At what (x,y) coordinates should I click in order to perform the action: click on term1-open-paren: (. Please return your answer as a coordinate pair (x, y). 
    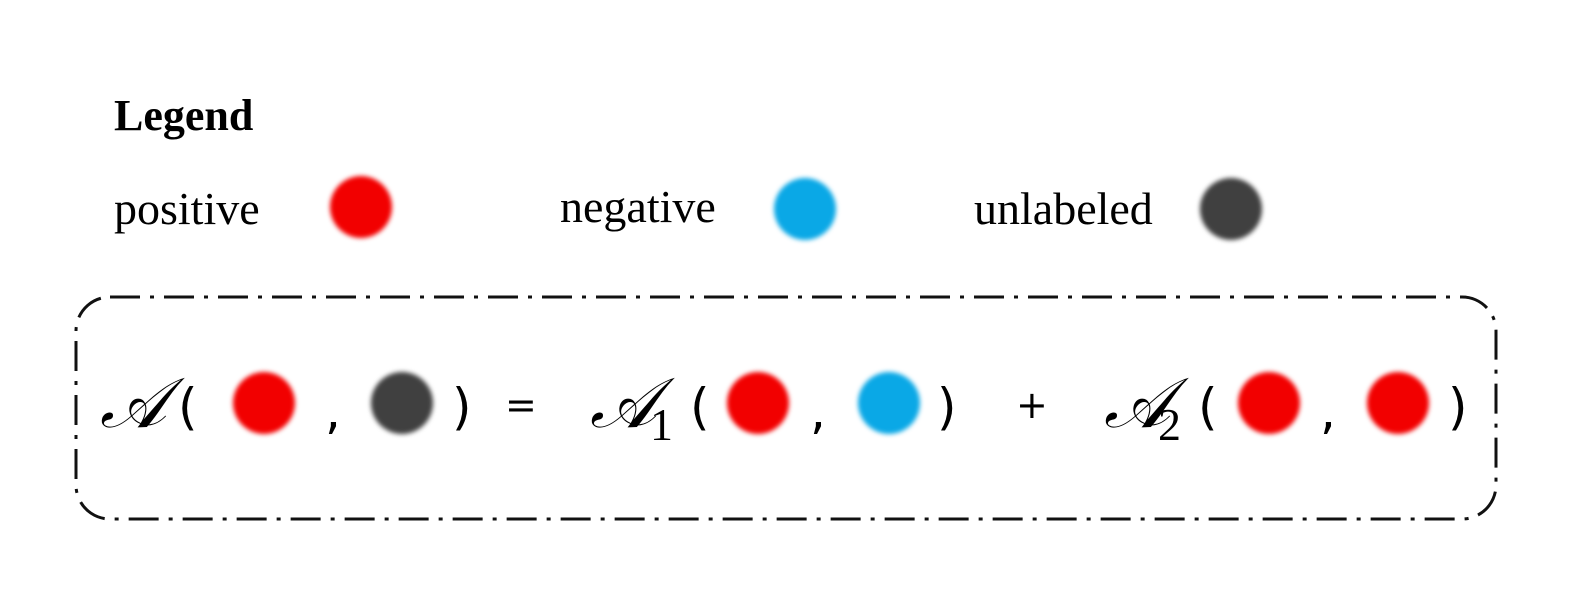
    Looking at the image, I should click on (700, 407).